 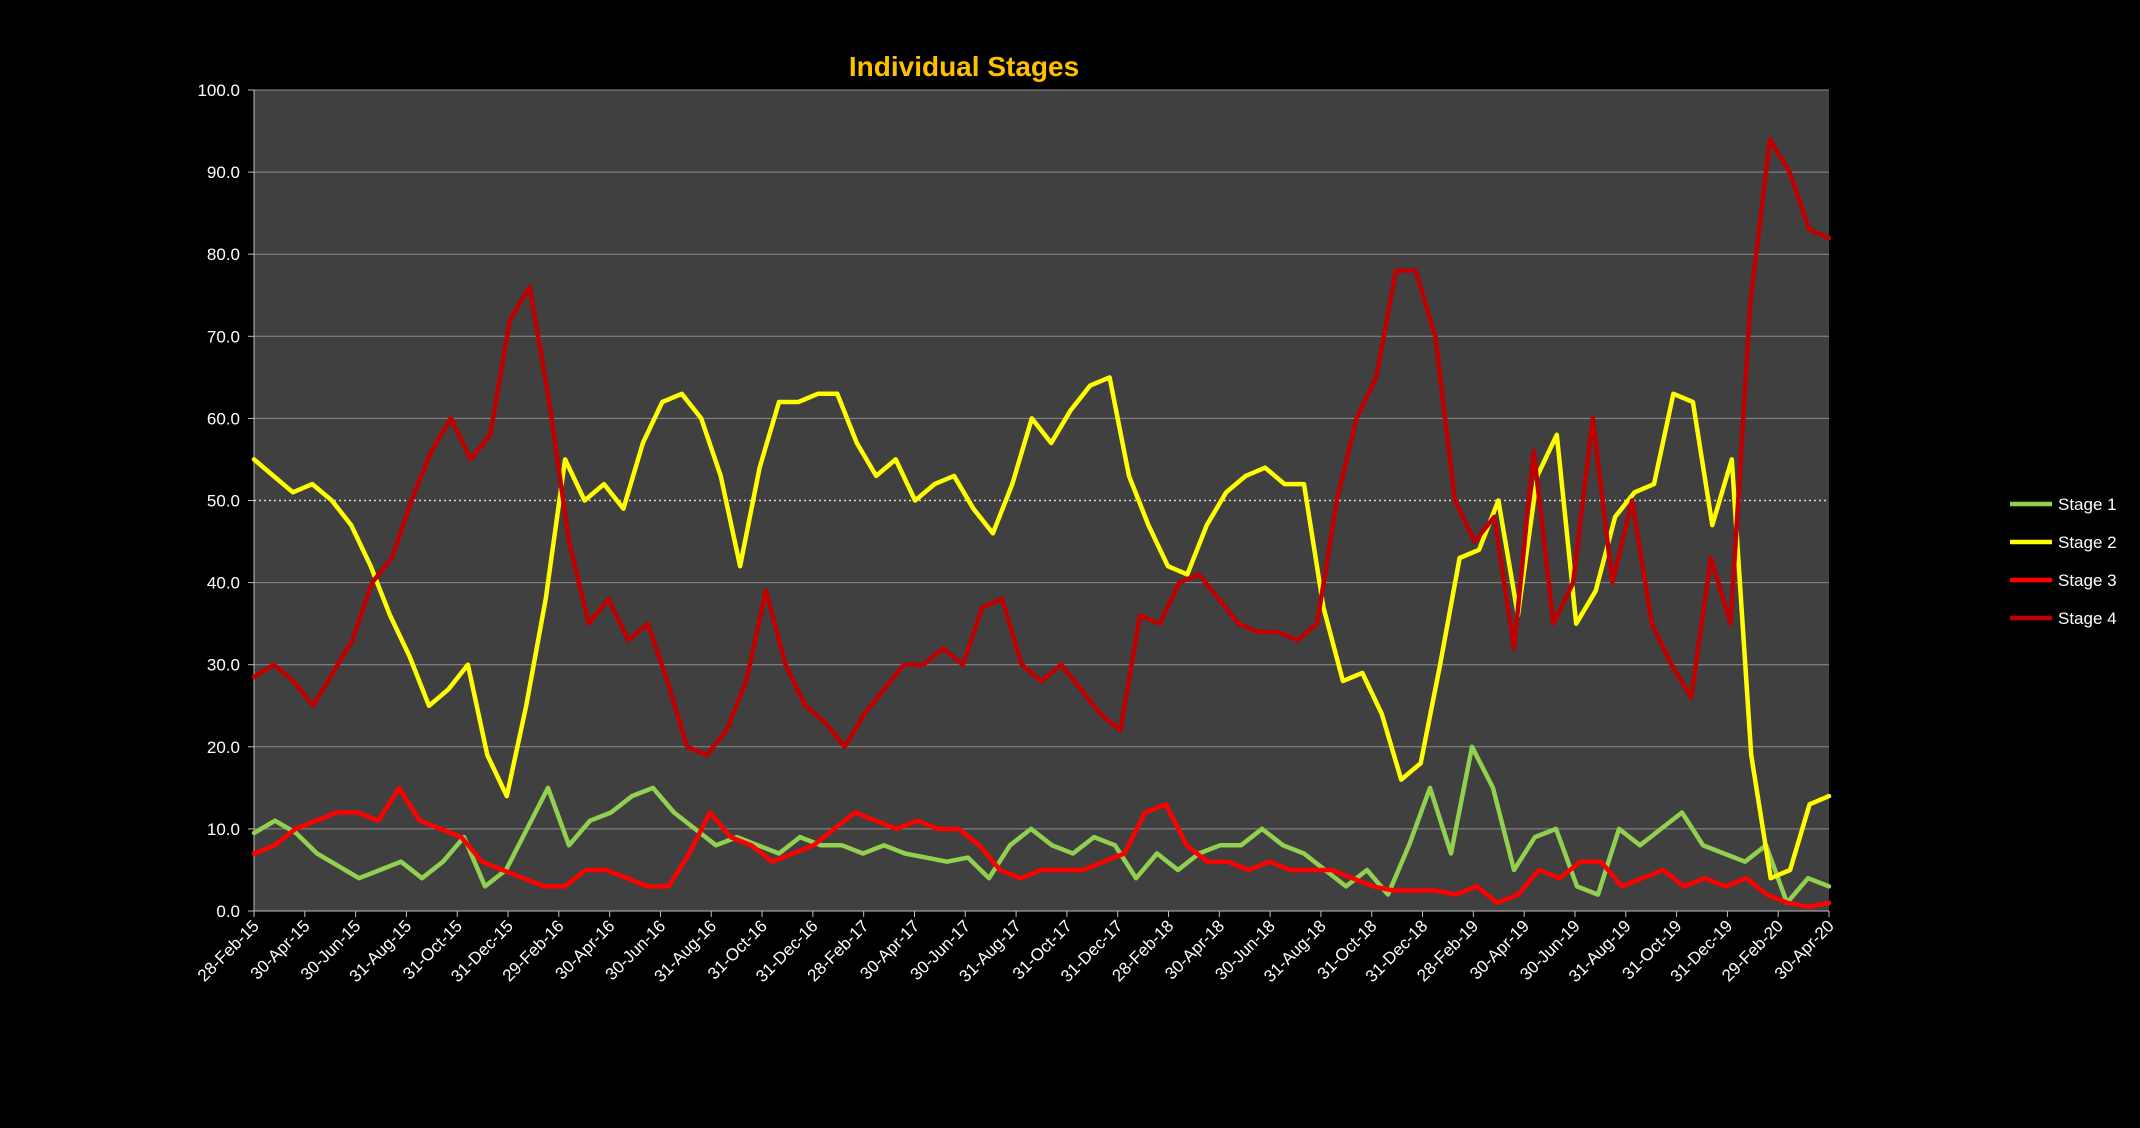 I want to click on y-tick-label: 20.0, so click(x=223, y=747).